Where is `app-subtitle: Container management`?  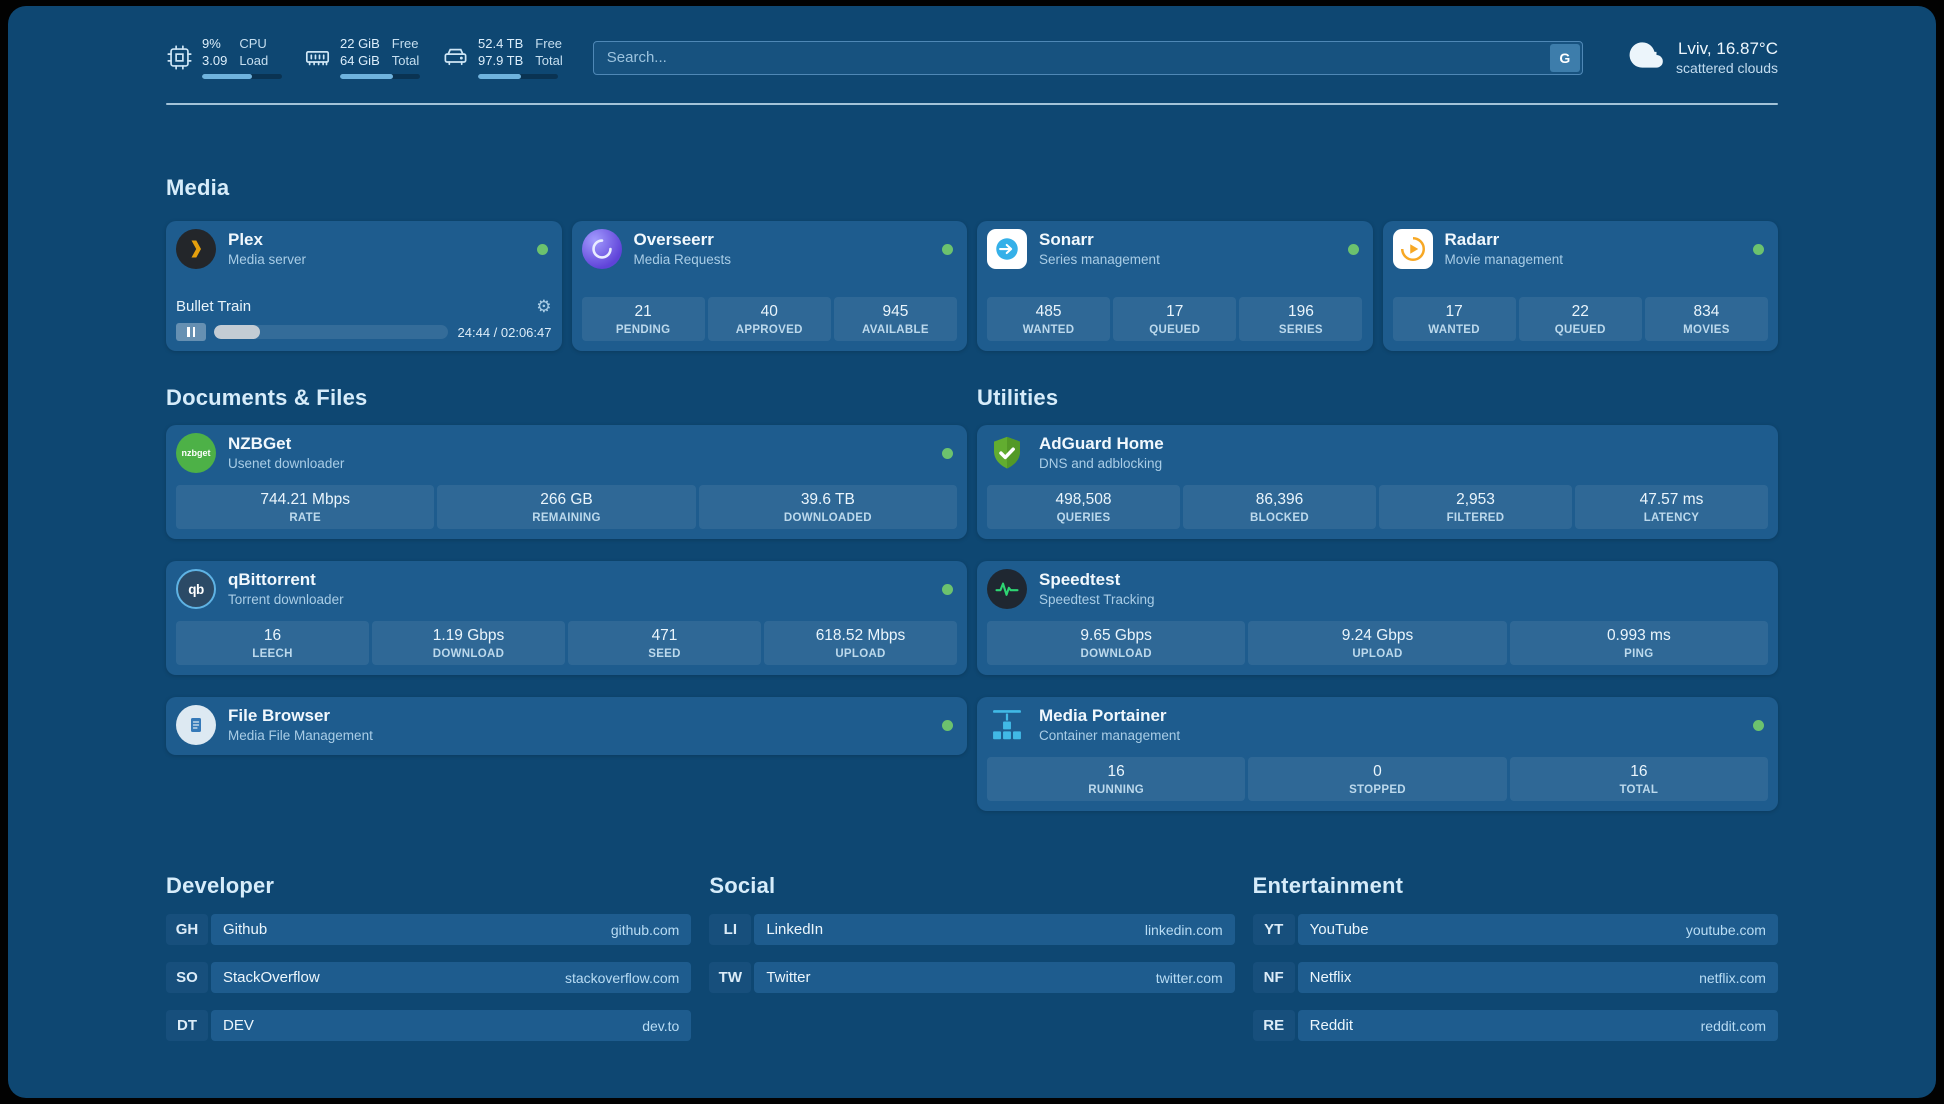 app-subtitle: Container management is located at coordinates (1110, 735).